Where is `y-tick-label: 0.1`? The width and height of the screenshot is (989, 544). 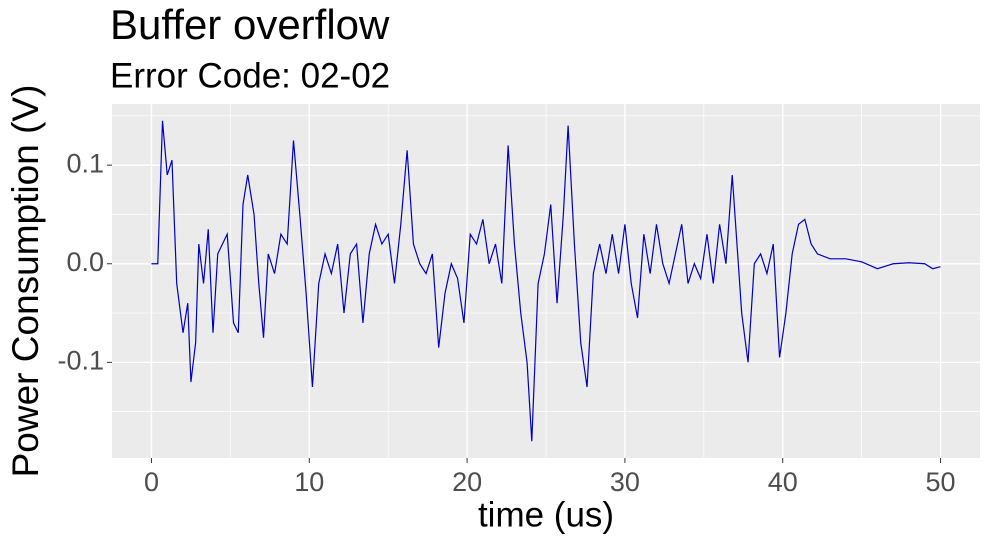 y-tick-label: 0.1 is located at coordinates (85, 163).